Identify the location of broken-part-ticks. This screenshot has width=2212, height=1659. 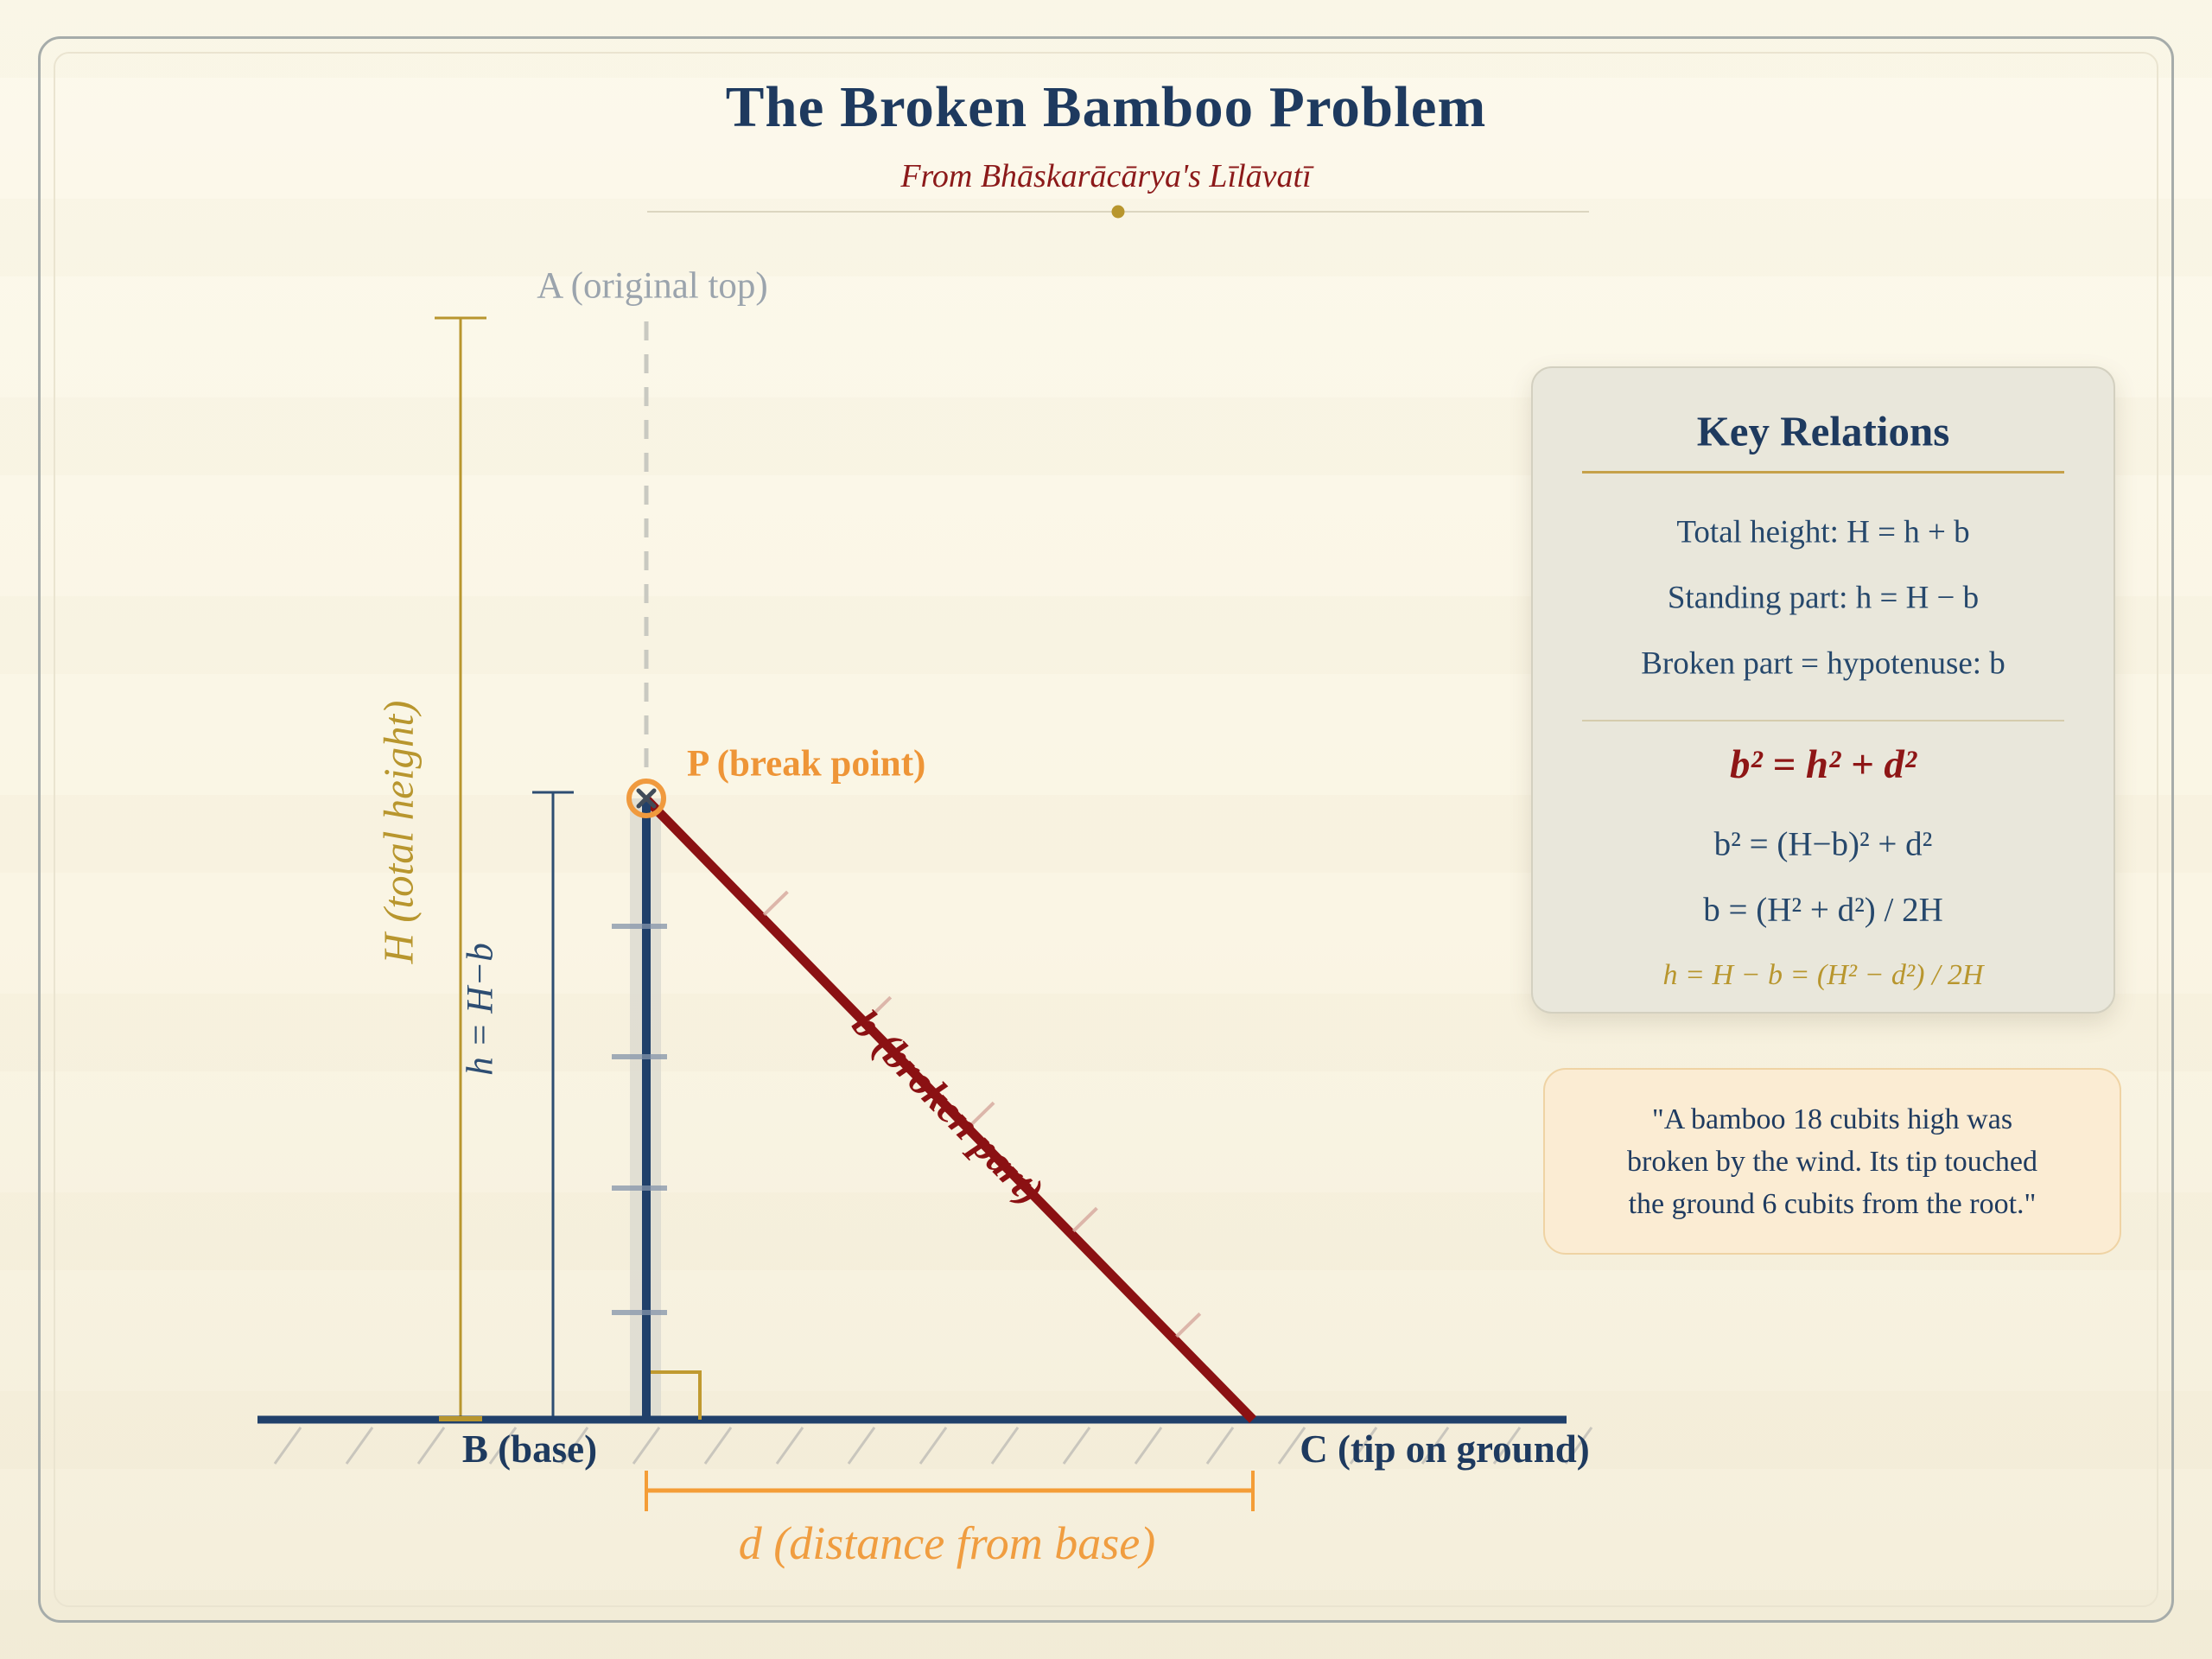
(982, 1114).